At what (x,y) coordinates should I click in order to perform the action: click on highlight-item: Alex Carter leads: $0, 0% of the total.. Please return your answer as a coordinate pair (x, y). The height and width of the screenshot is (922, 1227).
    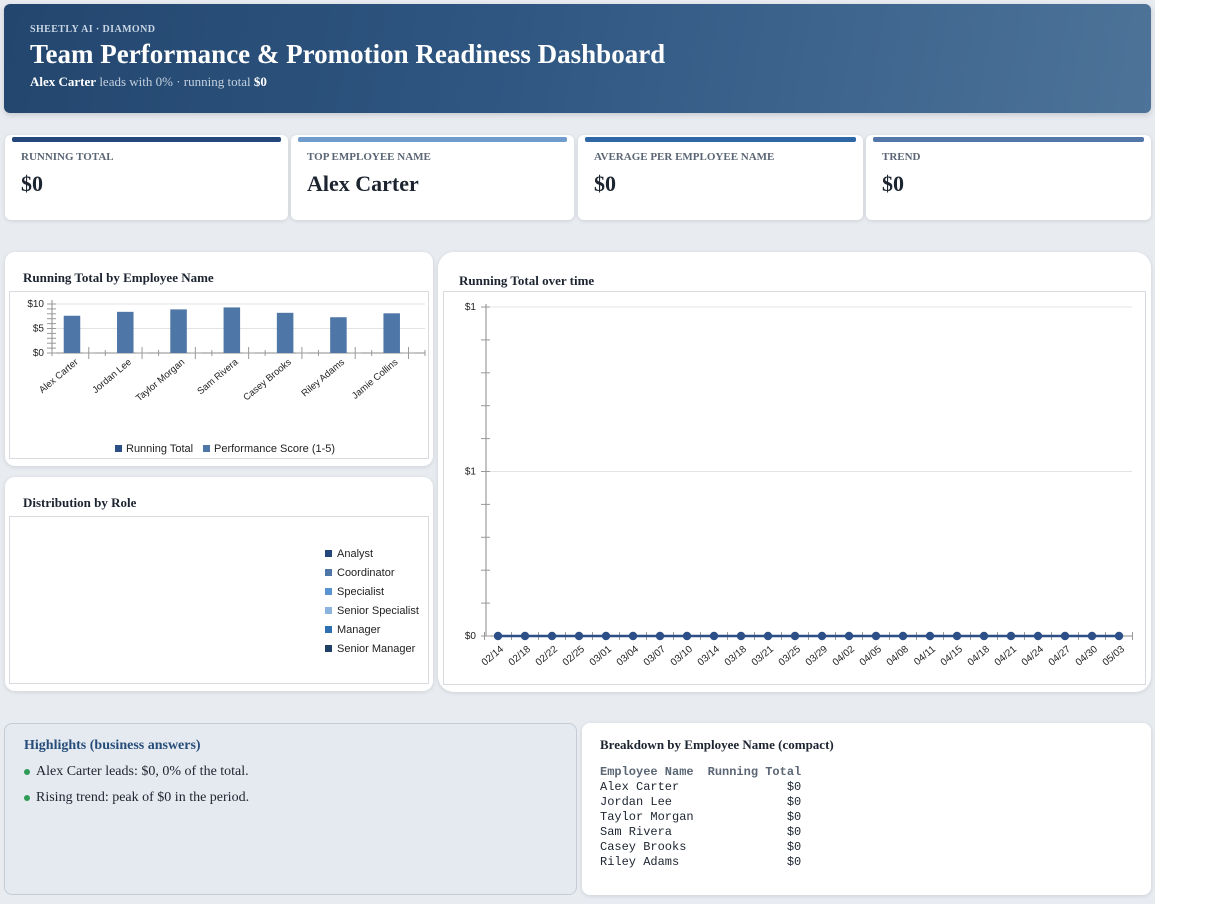
    Looking at the image, I should click on (290, 772).